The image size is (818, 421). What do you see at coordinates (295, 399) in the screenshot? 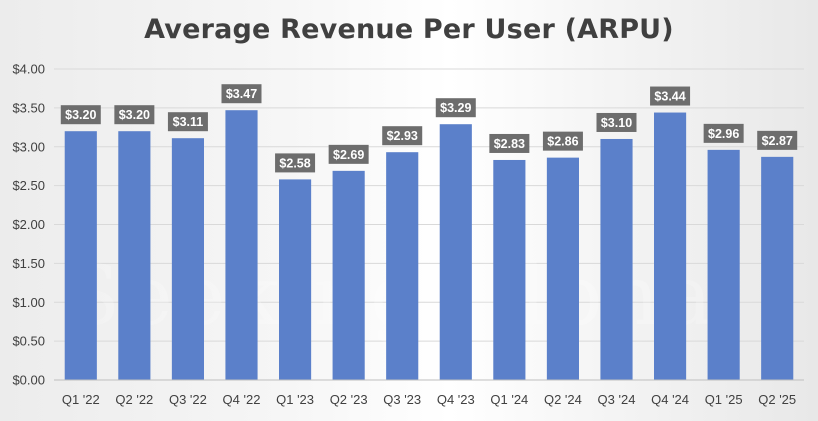
I see `x-tick-label: Q1 '23` at bounding box center [295, 399].